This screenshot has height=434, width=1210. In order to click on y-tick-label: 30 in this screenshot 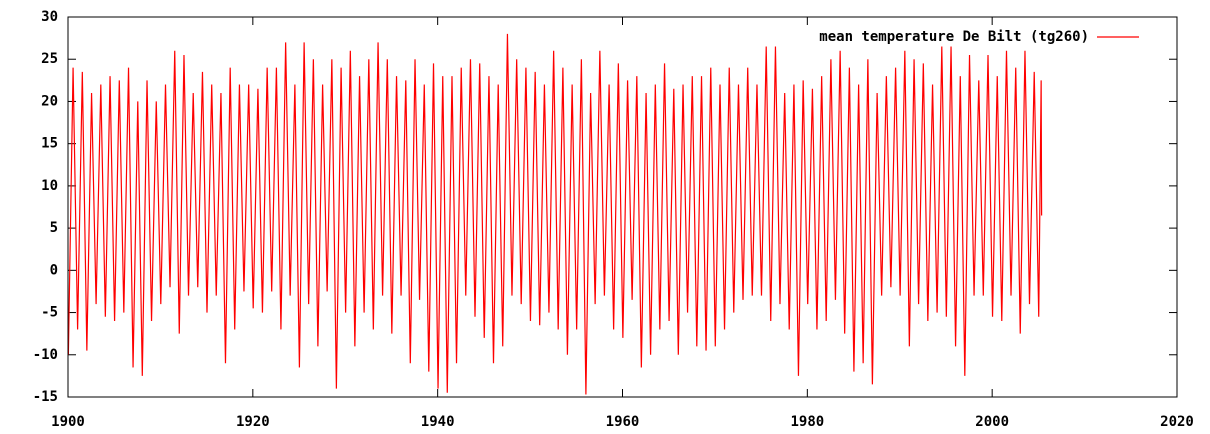, I will do `click(49, 17)`.